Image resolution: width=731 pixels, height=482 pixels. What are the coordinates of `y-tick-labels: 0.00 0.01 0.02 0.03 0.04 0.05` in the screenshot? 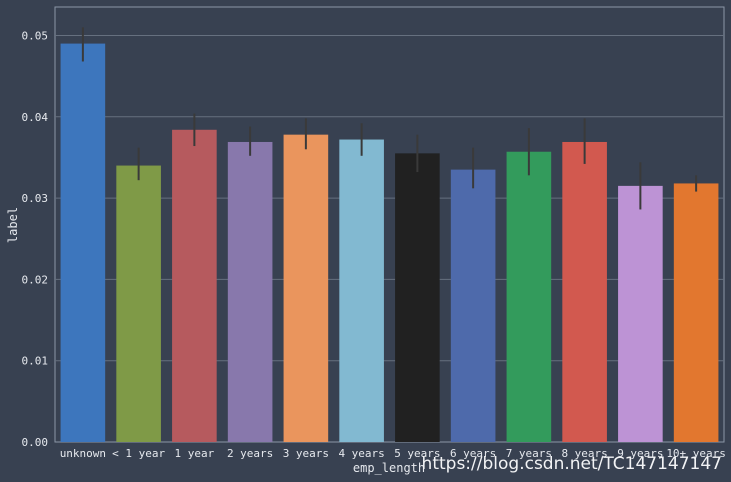 It's located at (35, 239).